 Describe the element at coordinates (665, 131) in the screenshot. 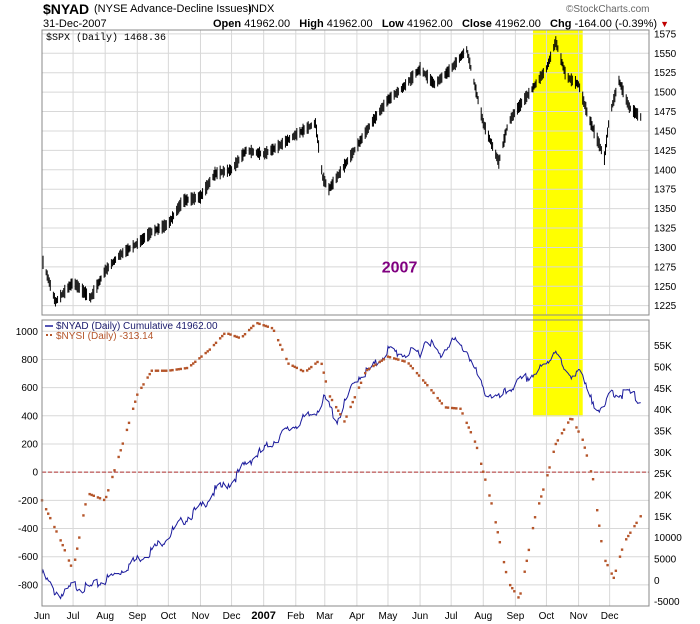

I see `spx-tick-label: 1450` at that location.